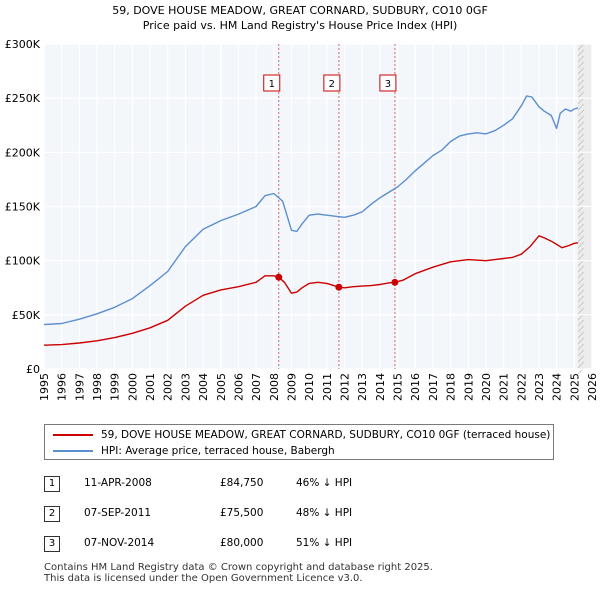 This screenshot has width=600, height=590. What do you see at coordinates (221, 387) in the screenshot?
I see `x-tick-label: 2005` at bounding box center [221, 387].